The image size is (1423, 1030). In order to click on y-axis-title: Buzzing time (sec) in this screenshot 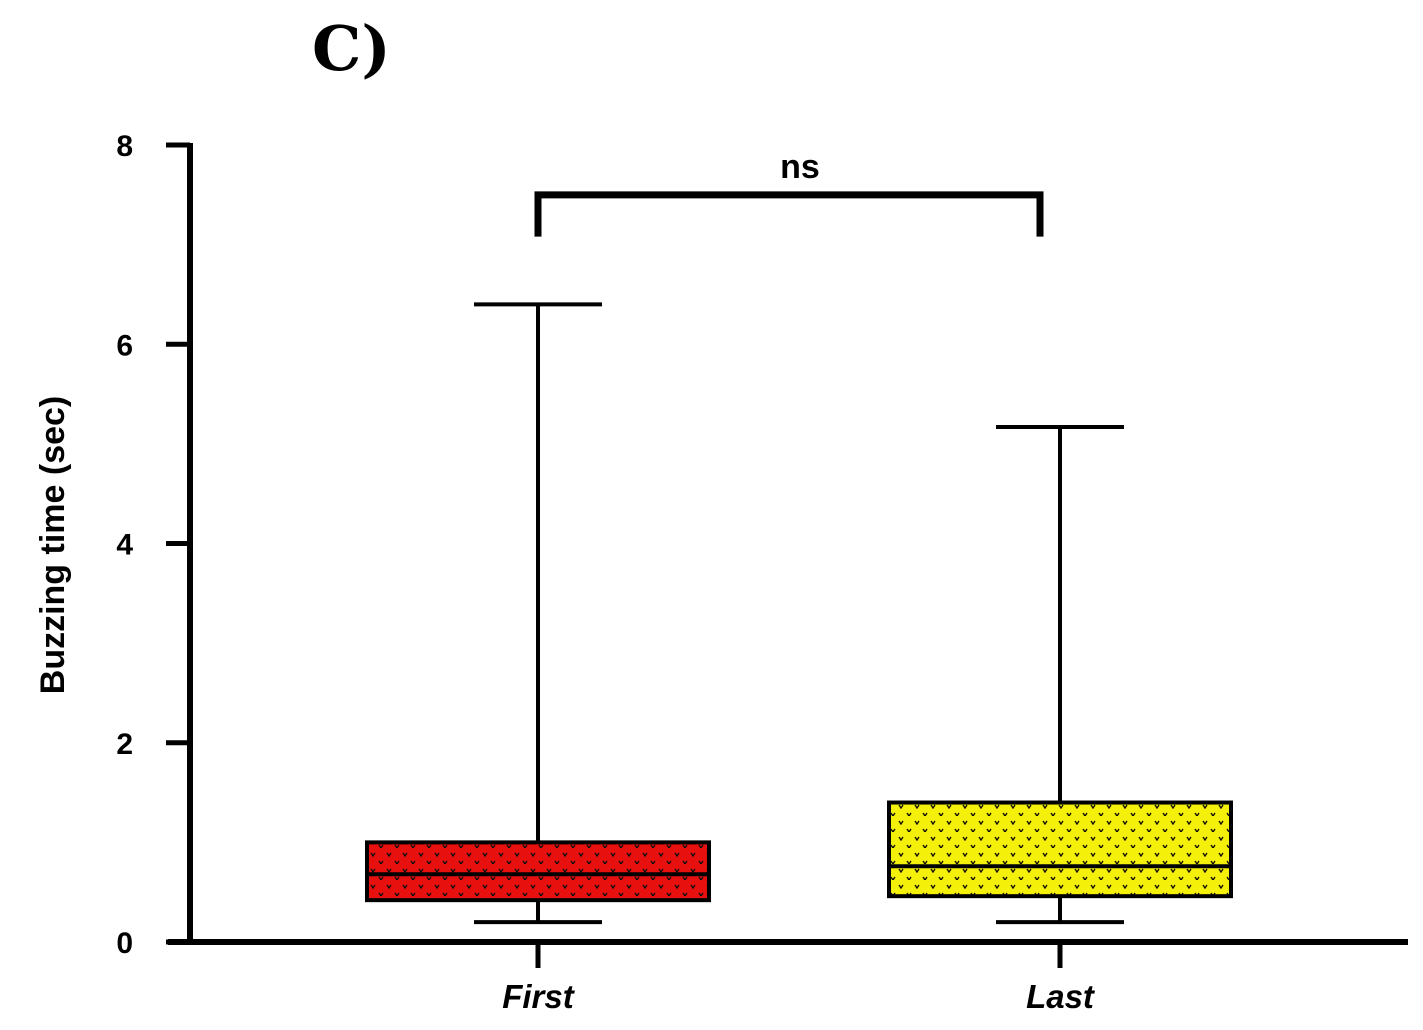, I will do `click(53, 545)`.